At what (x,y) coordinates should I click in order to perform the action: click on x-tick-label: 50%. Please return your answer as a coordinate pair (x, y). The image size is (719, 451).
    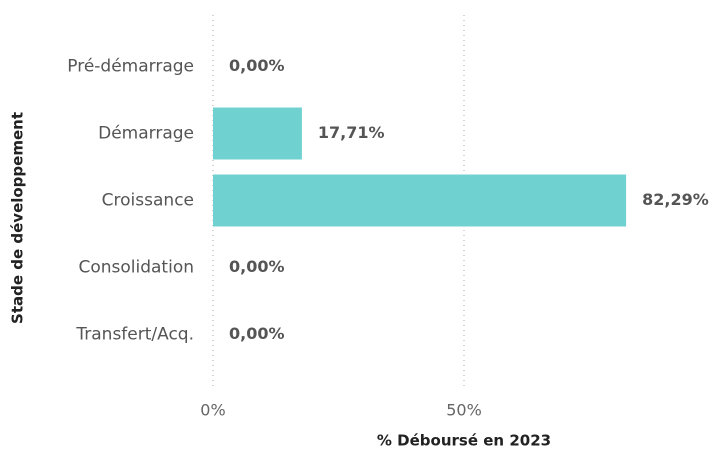
    Looking at the image, I should click on (464, 410).